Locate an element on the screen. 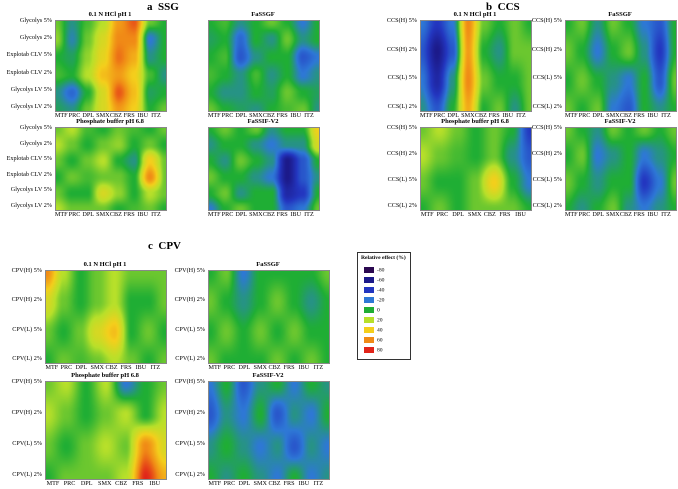  legend-item: 40 is located at coordinates (373, 330).